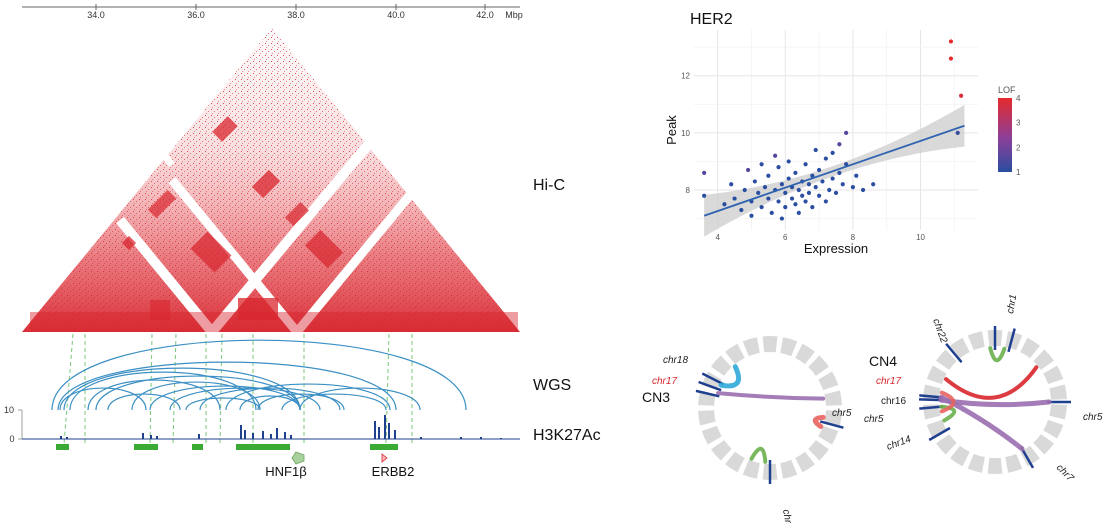 The image size is (1113, 523). I want to click on circos-plot-cn4, so click(995, 400).